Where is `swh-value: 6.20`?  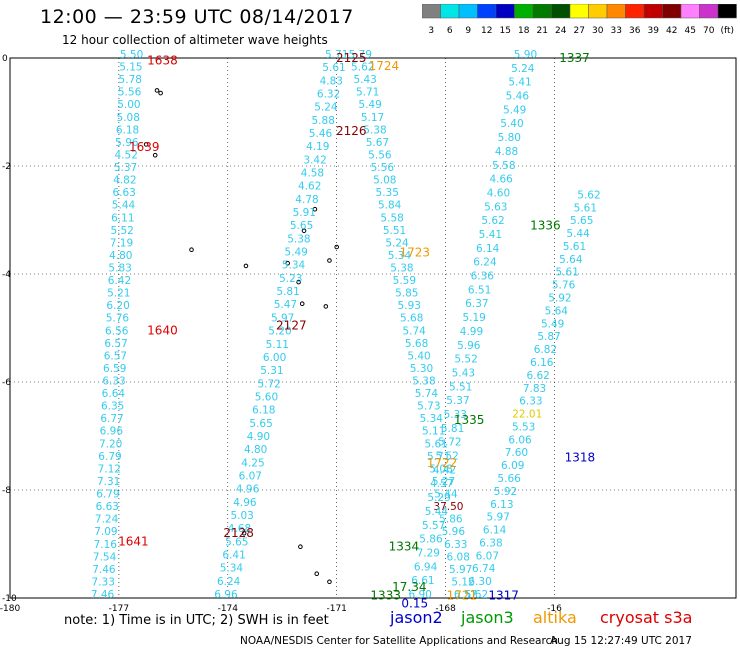
swh-value: 6.20 is located at coordinates (117, 306).